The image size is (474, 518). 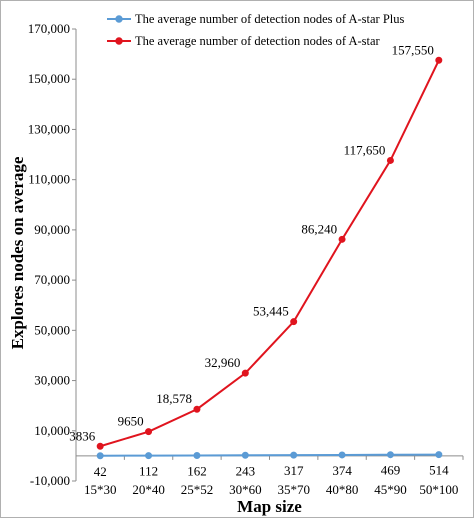 I want to click on data-label: 317, so click(x=294, y=470).